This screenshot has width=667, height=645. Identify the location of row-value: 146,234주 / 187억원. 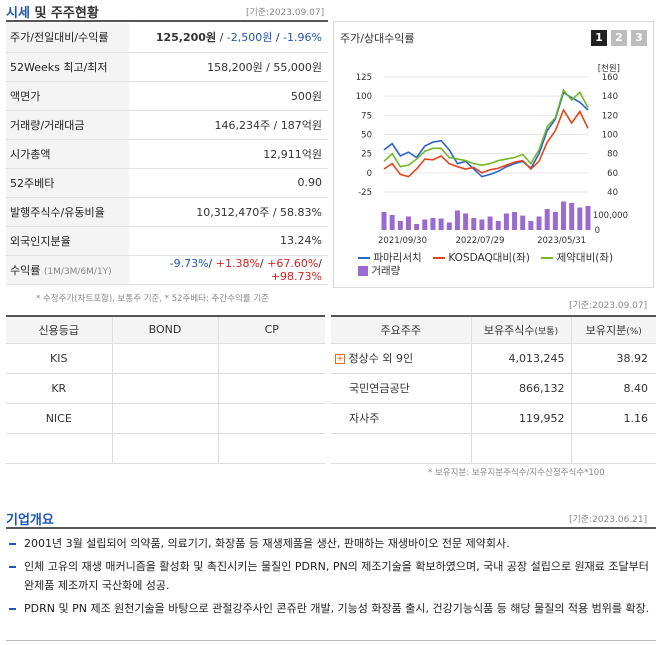
(228, 125).